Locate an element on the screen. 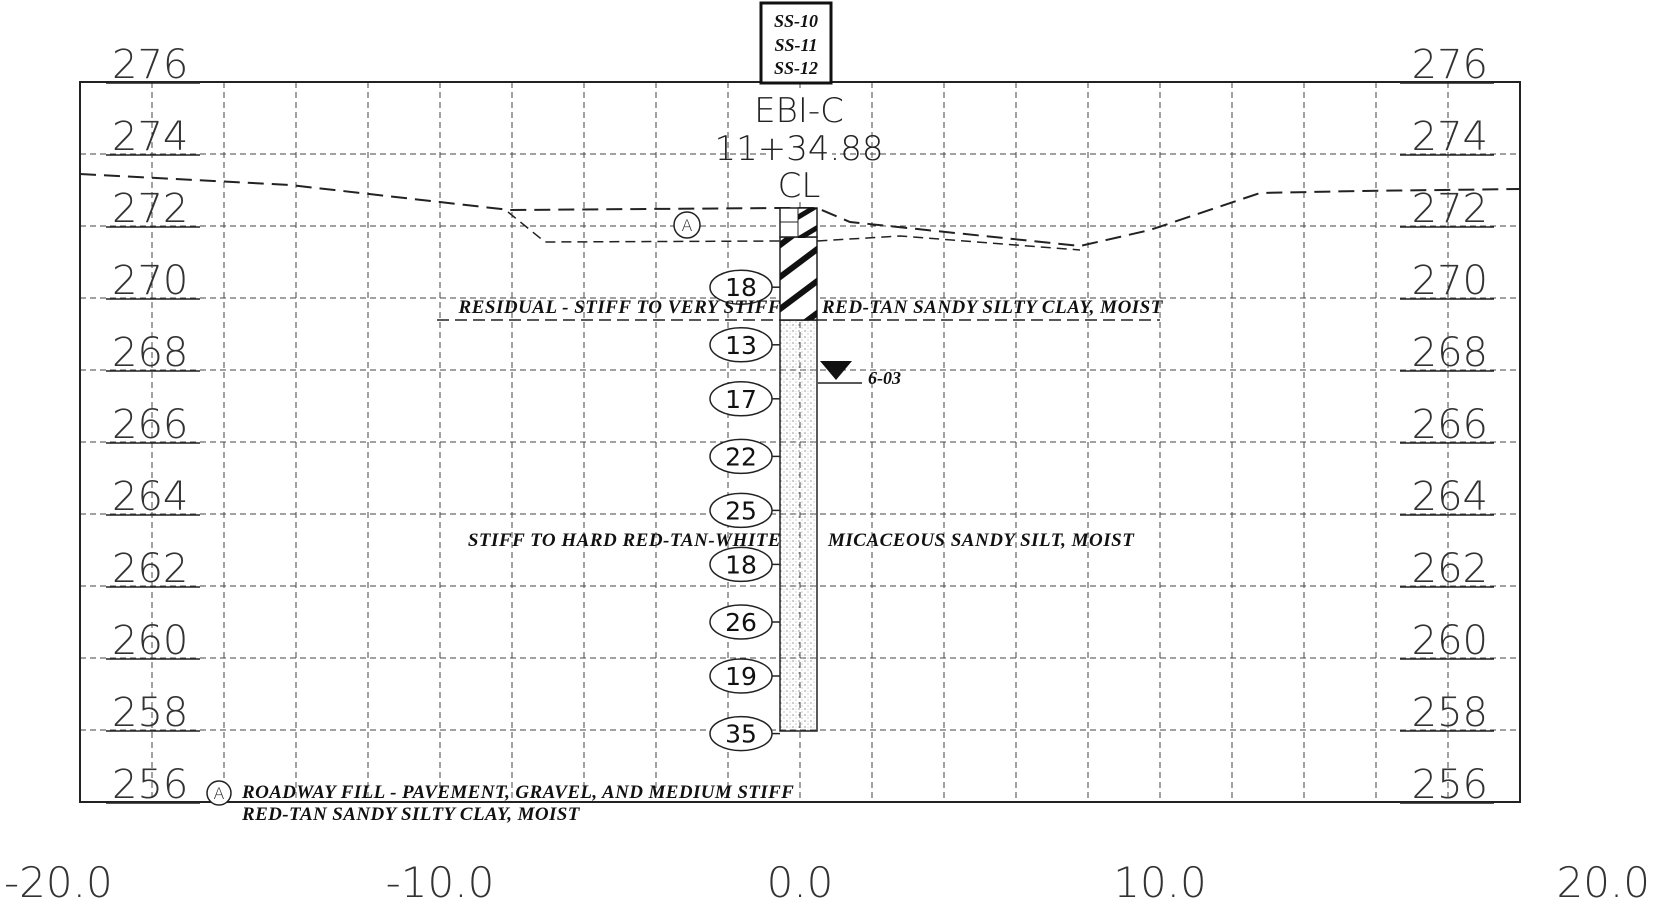 This screenshot has width=1653, height=907. spt-value: 19 is located at coordinates (744, 676).